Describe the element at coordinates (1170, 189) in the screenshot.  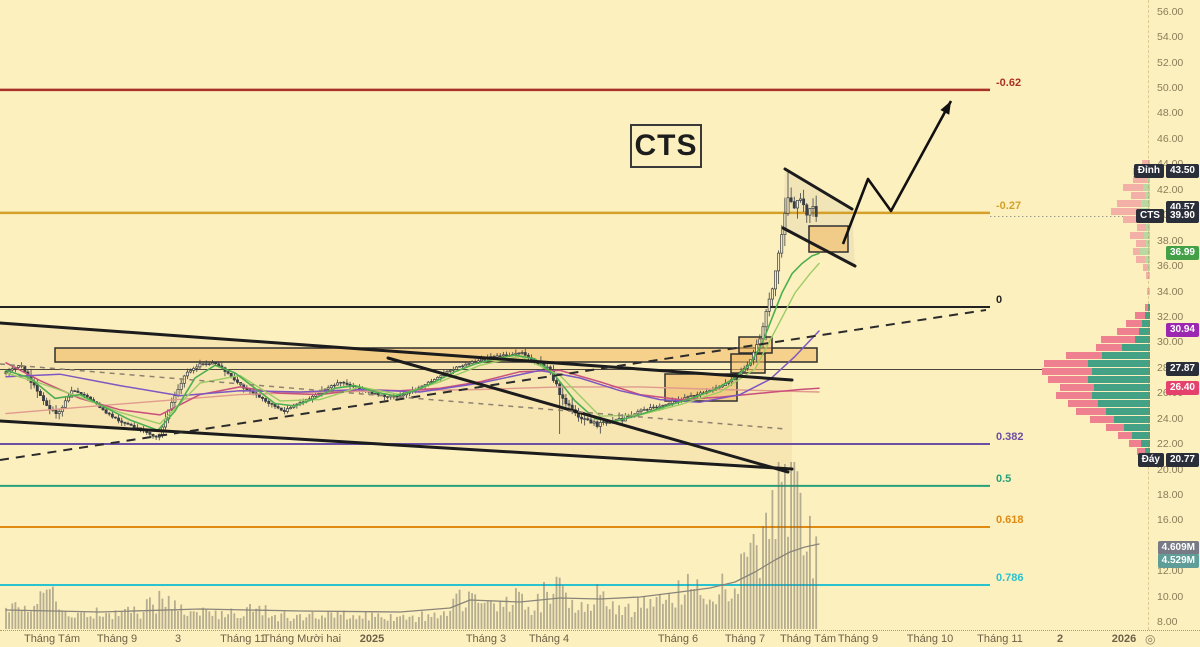
I see `price-tick: 42.00` at that location.